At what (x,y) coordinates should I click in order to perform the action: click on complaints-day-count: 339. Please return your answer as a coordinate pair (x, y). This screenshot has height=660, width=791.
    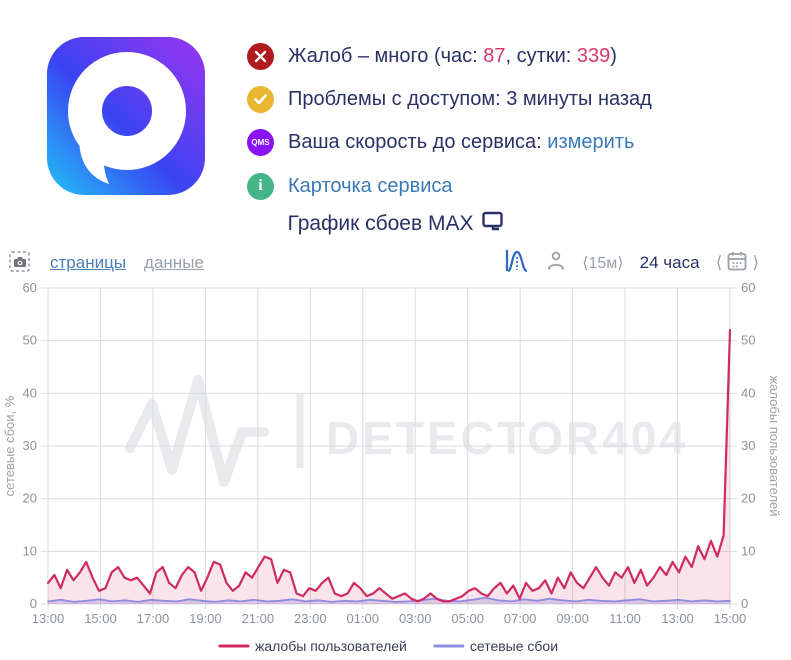
    Looking at the image, I should click on (593, 55).